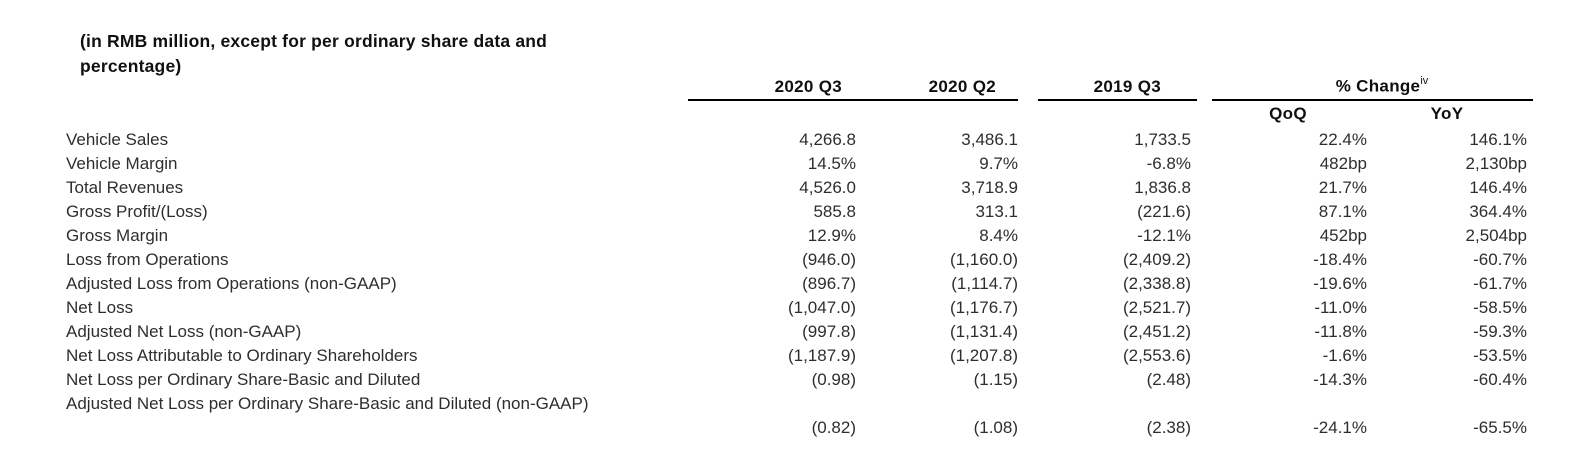  Describe the element at coordinates (1496, 163) in the screenshot. I see `value-yoy: 2,130bp` at that location.